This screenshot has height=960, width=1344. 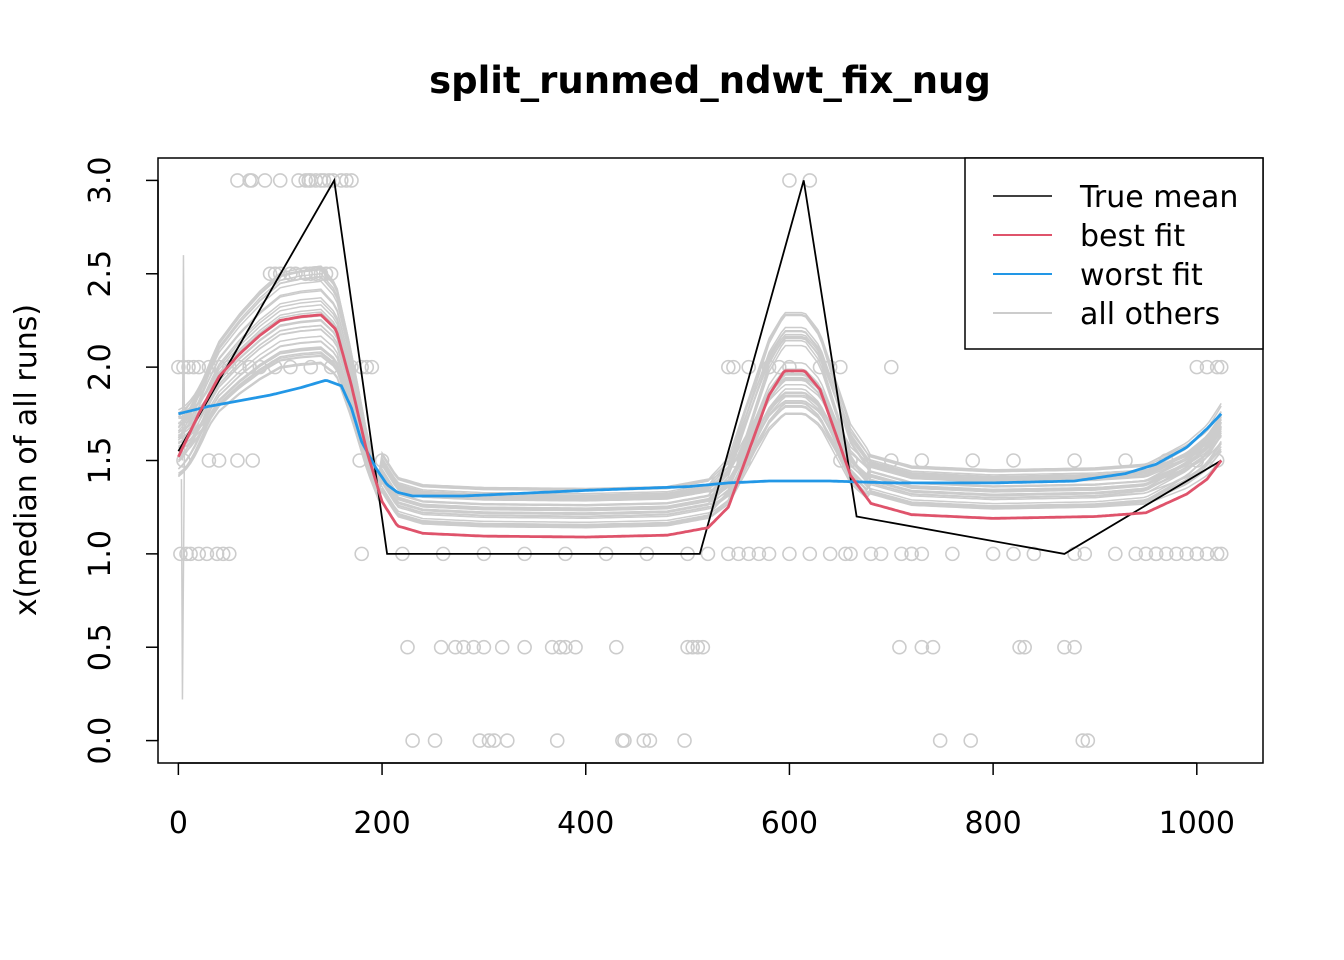 I want to click on y-tick-label: 2.0, so click(x=100, y=367).